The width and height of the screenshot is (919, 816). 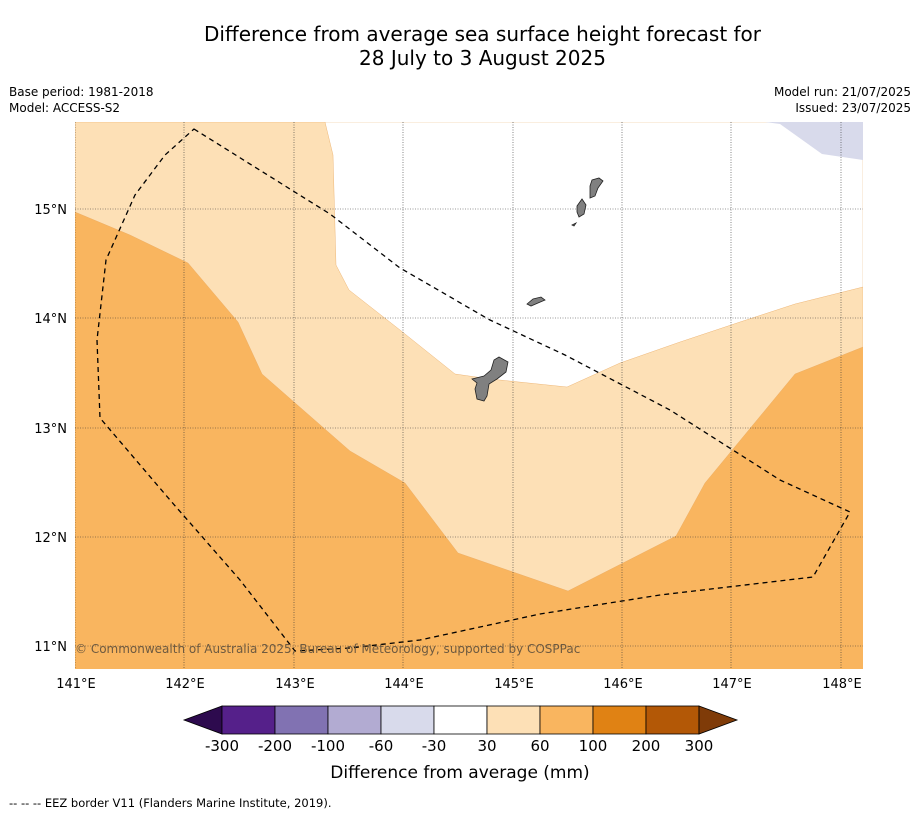 I want to click on lat-tick-label: 14°N, so click(x=50, y=319).